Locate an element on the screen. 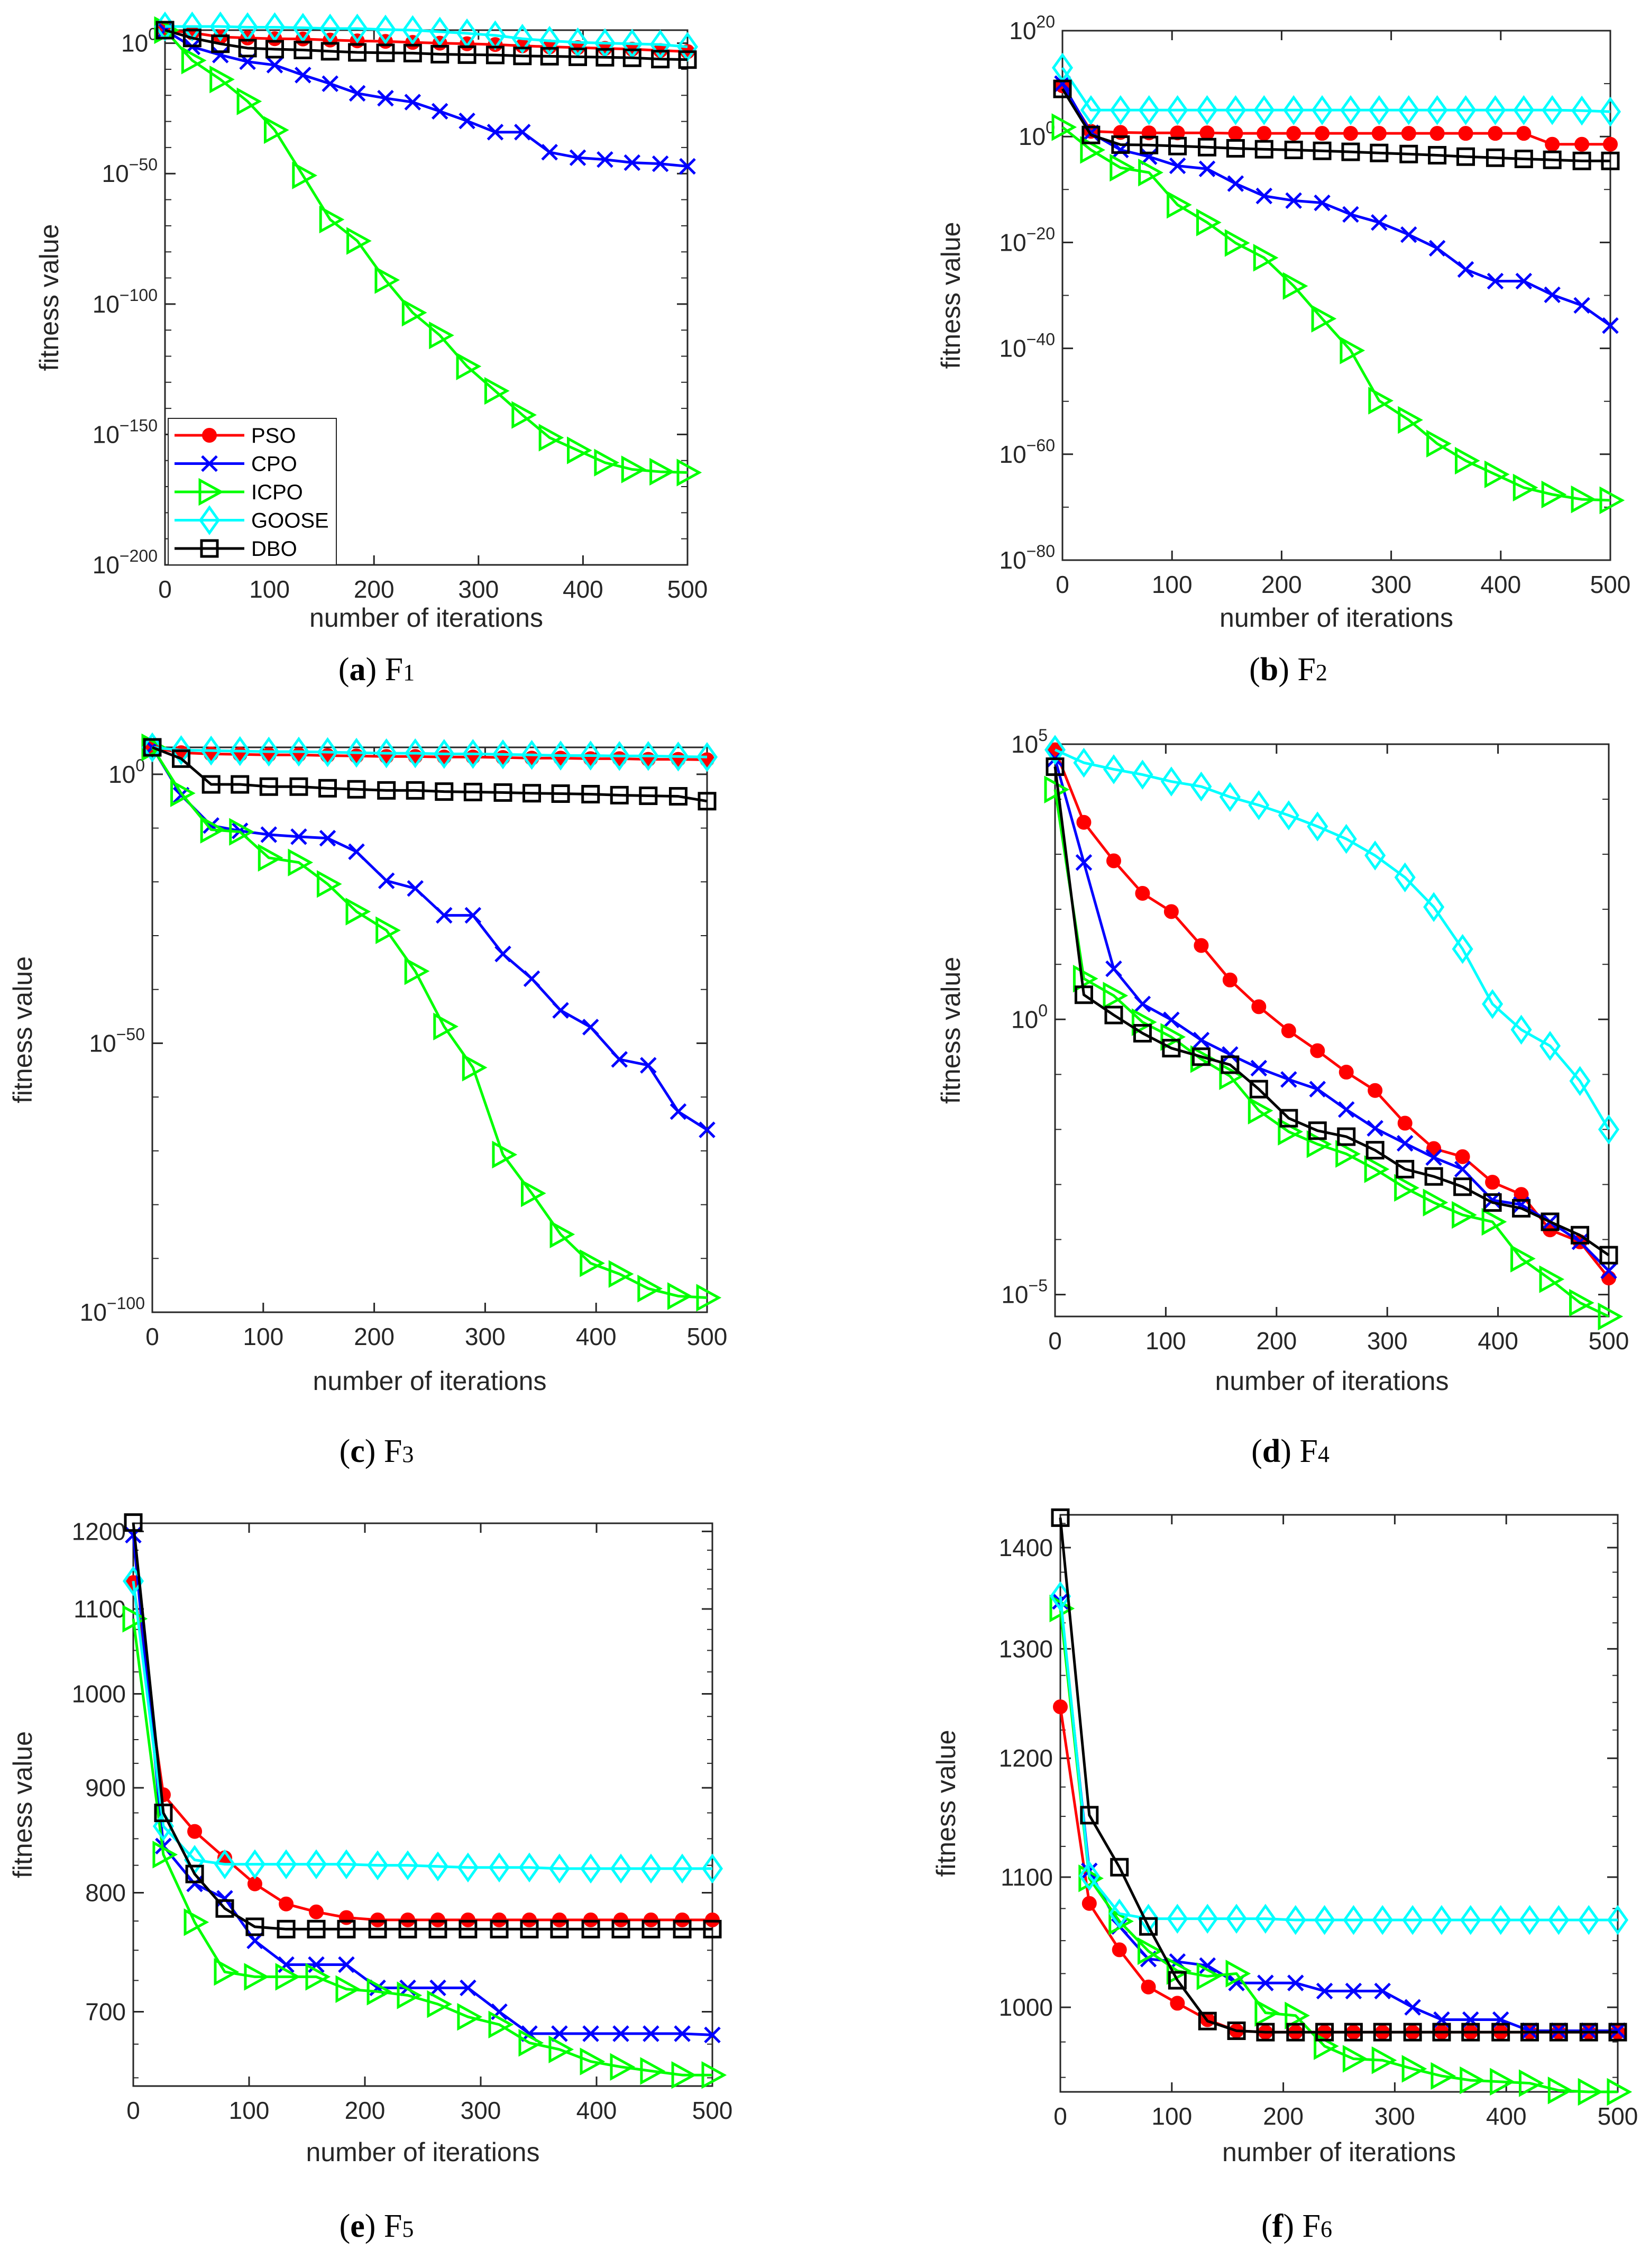  x-axis-label: number of iterations is located at coordinates (1332, 1381).